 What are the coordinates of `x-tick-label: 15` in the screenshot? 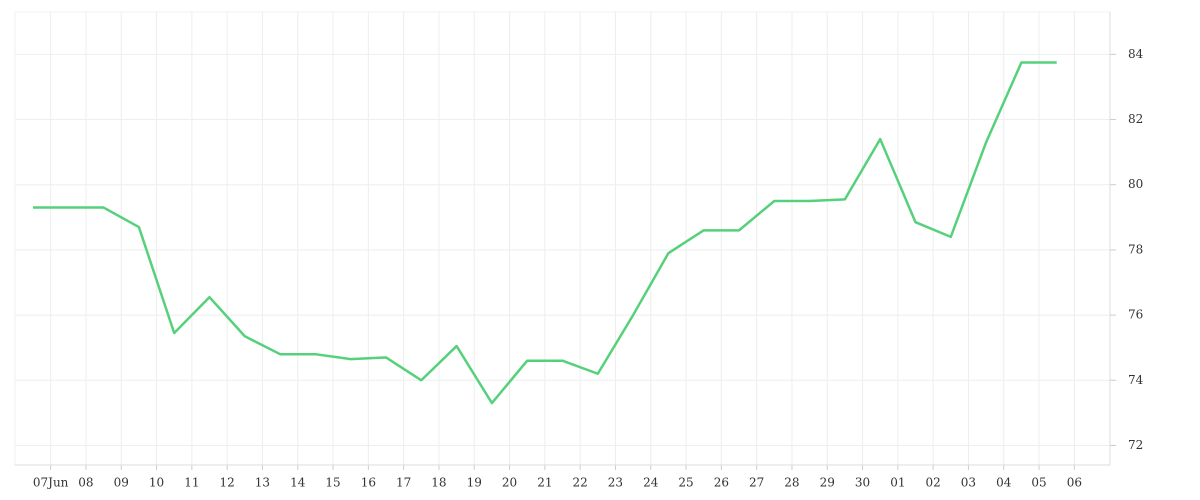 It's located at (332, 483).